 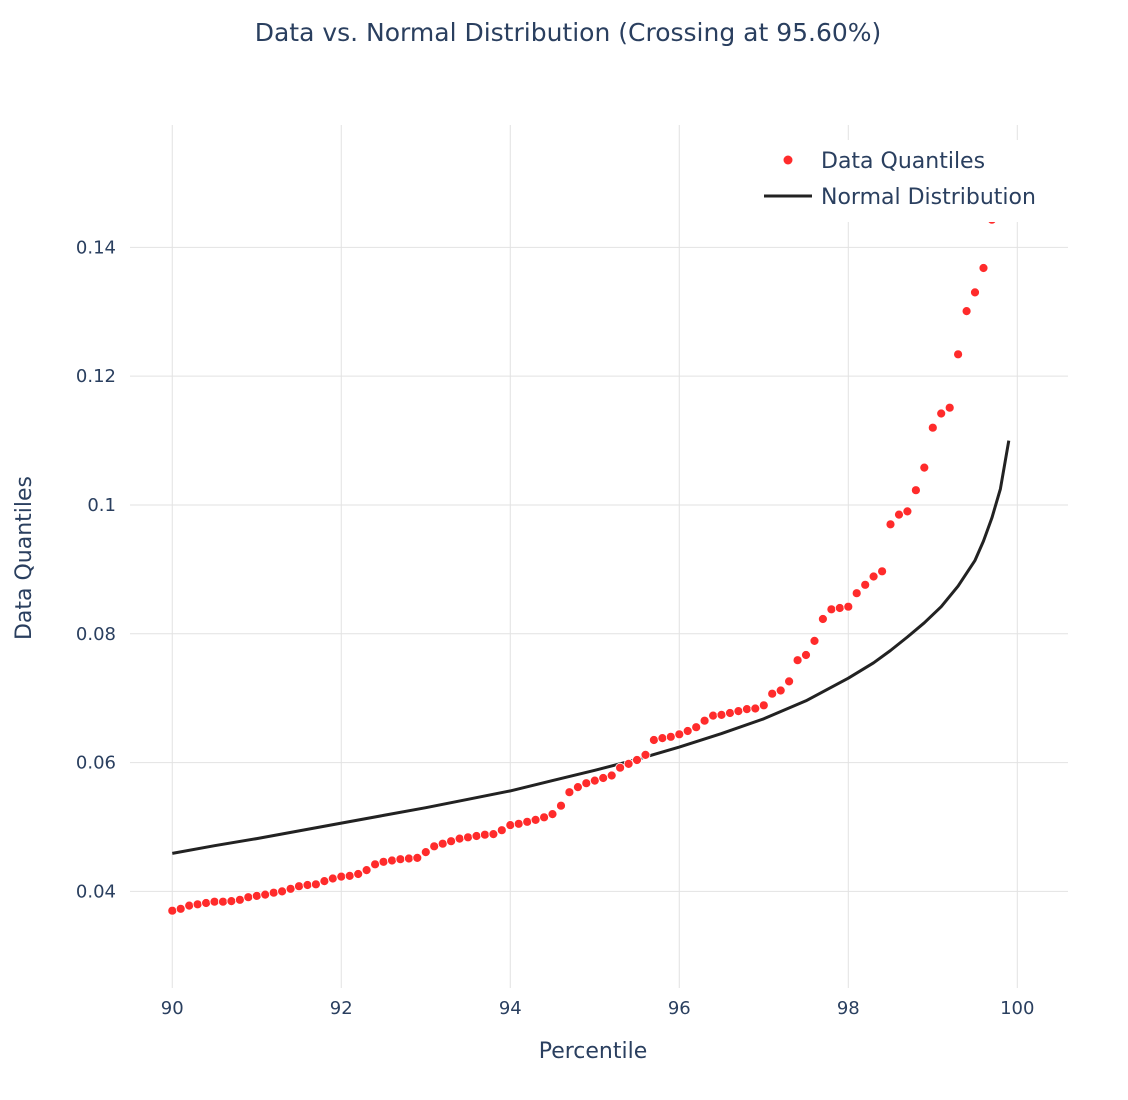 What do you see at coordinates (24, 558) in the screenshot?
I see `y-axis-title: Data Quantiles` at bounding box center [24, 558].